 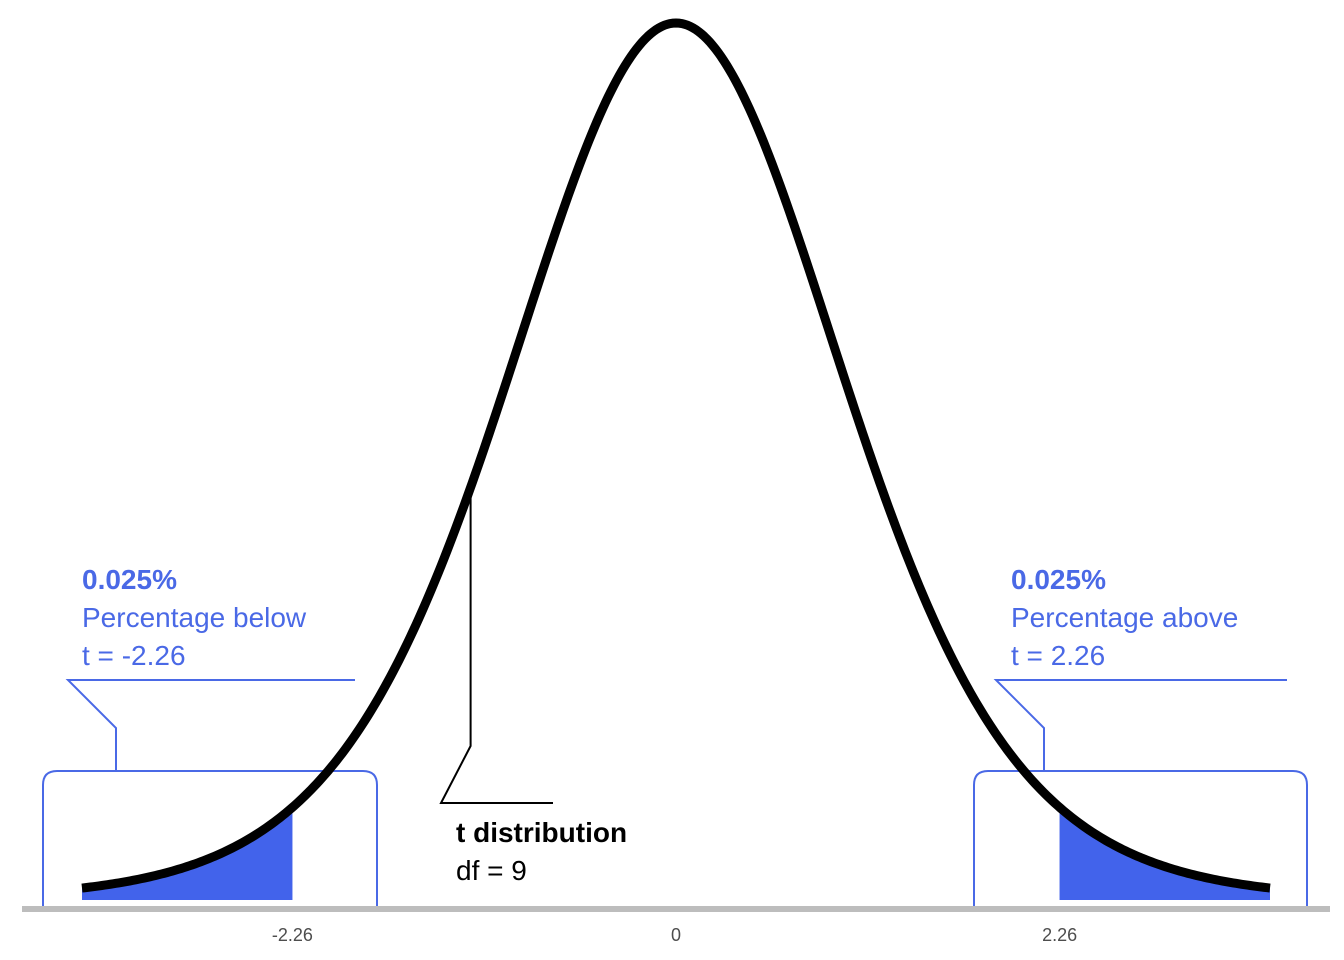 What do you see at coordinates (1140, 725) in the screenshot?
I see `right-annotation-leader` at bounding box center [1140, 725].